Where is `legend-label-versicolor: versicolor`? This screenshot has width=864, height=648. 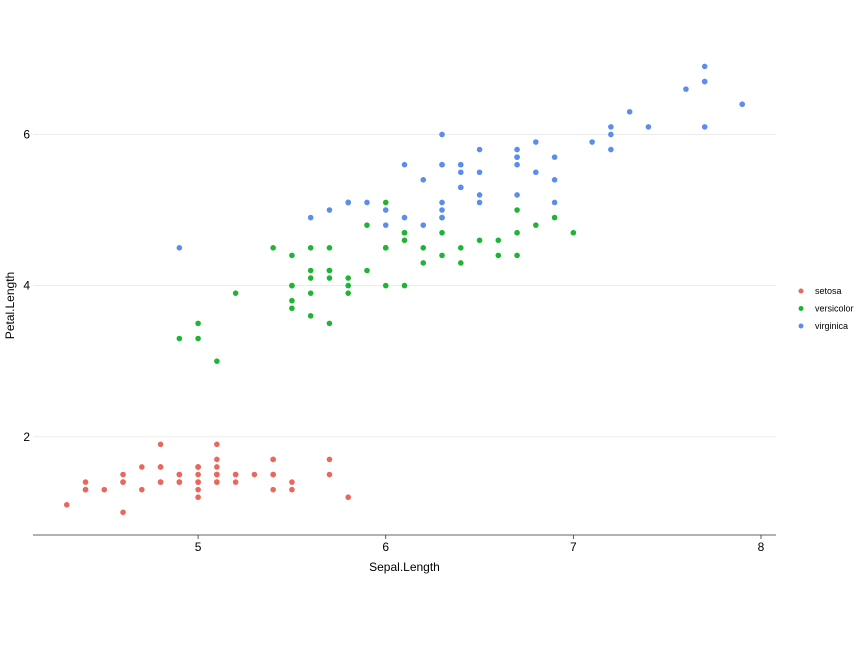 legend-label-versicolor: versicolor is located at coordinates (834, 309).